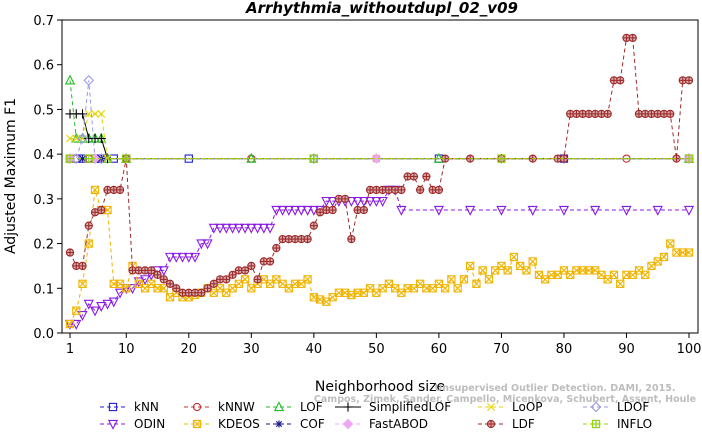  I want to click on legend-item-ldof: LDOF, so click(616, 407).